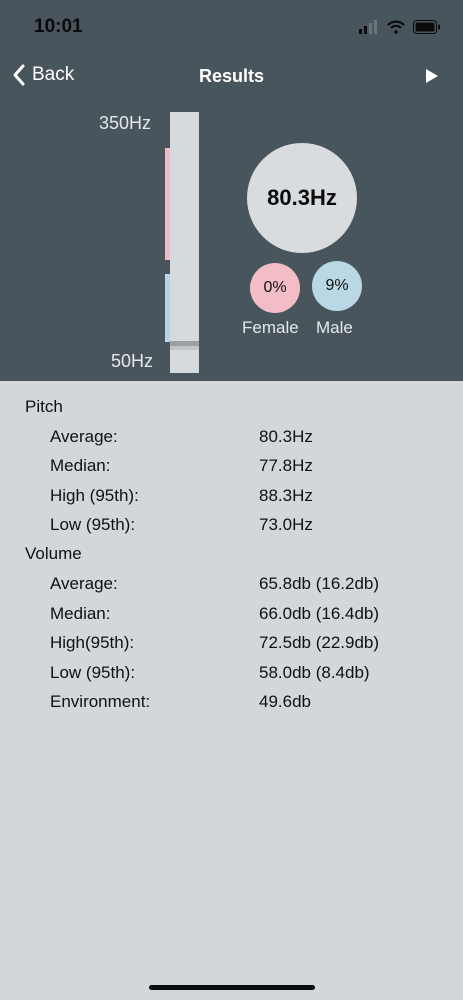 The width and height of the screenshot is (463, 1000). I want to click on volume-section-title: Volume, so click(53, 553).